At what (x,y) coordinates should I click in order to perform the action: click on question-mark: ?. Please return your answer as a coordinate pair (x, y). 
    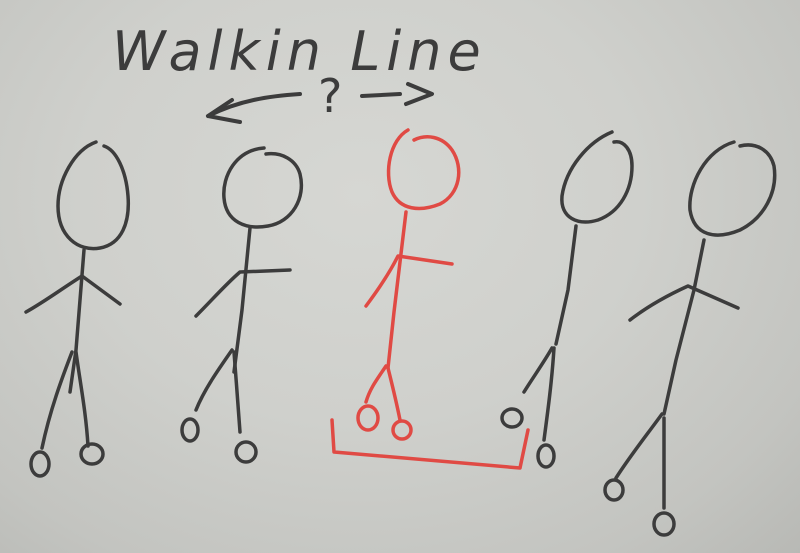
    Looking at the image, I should click on (330, 96).